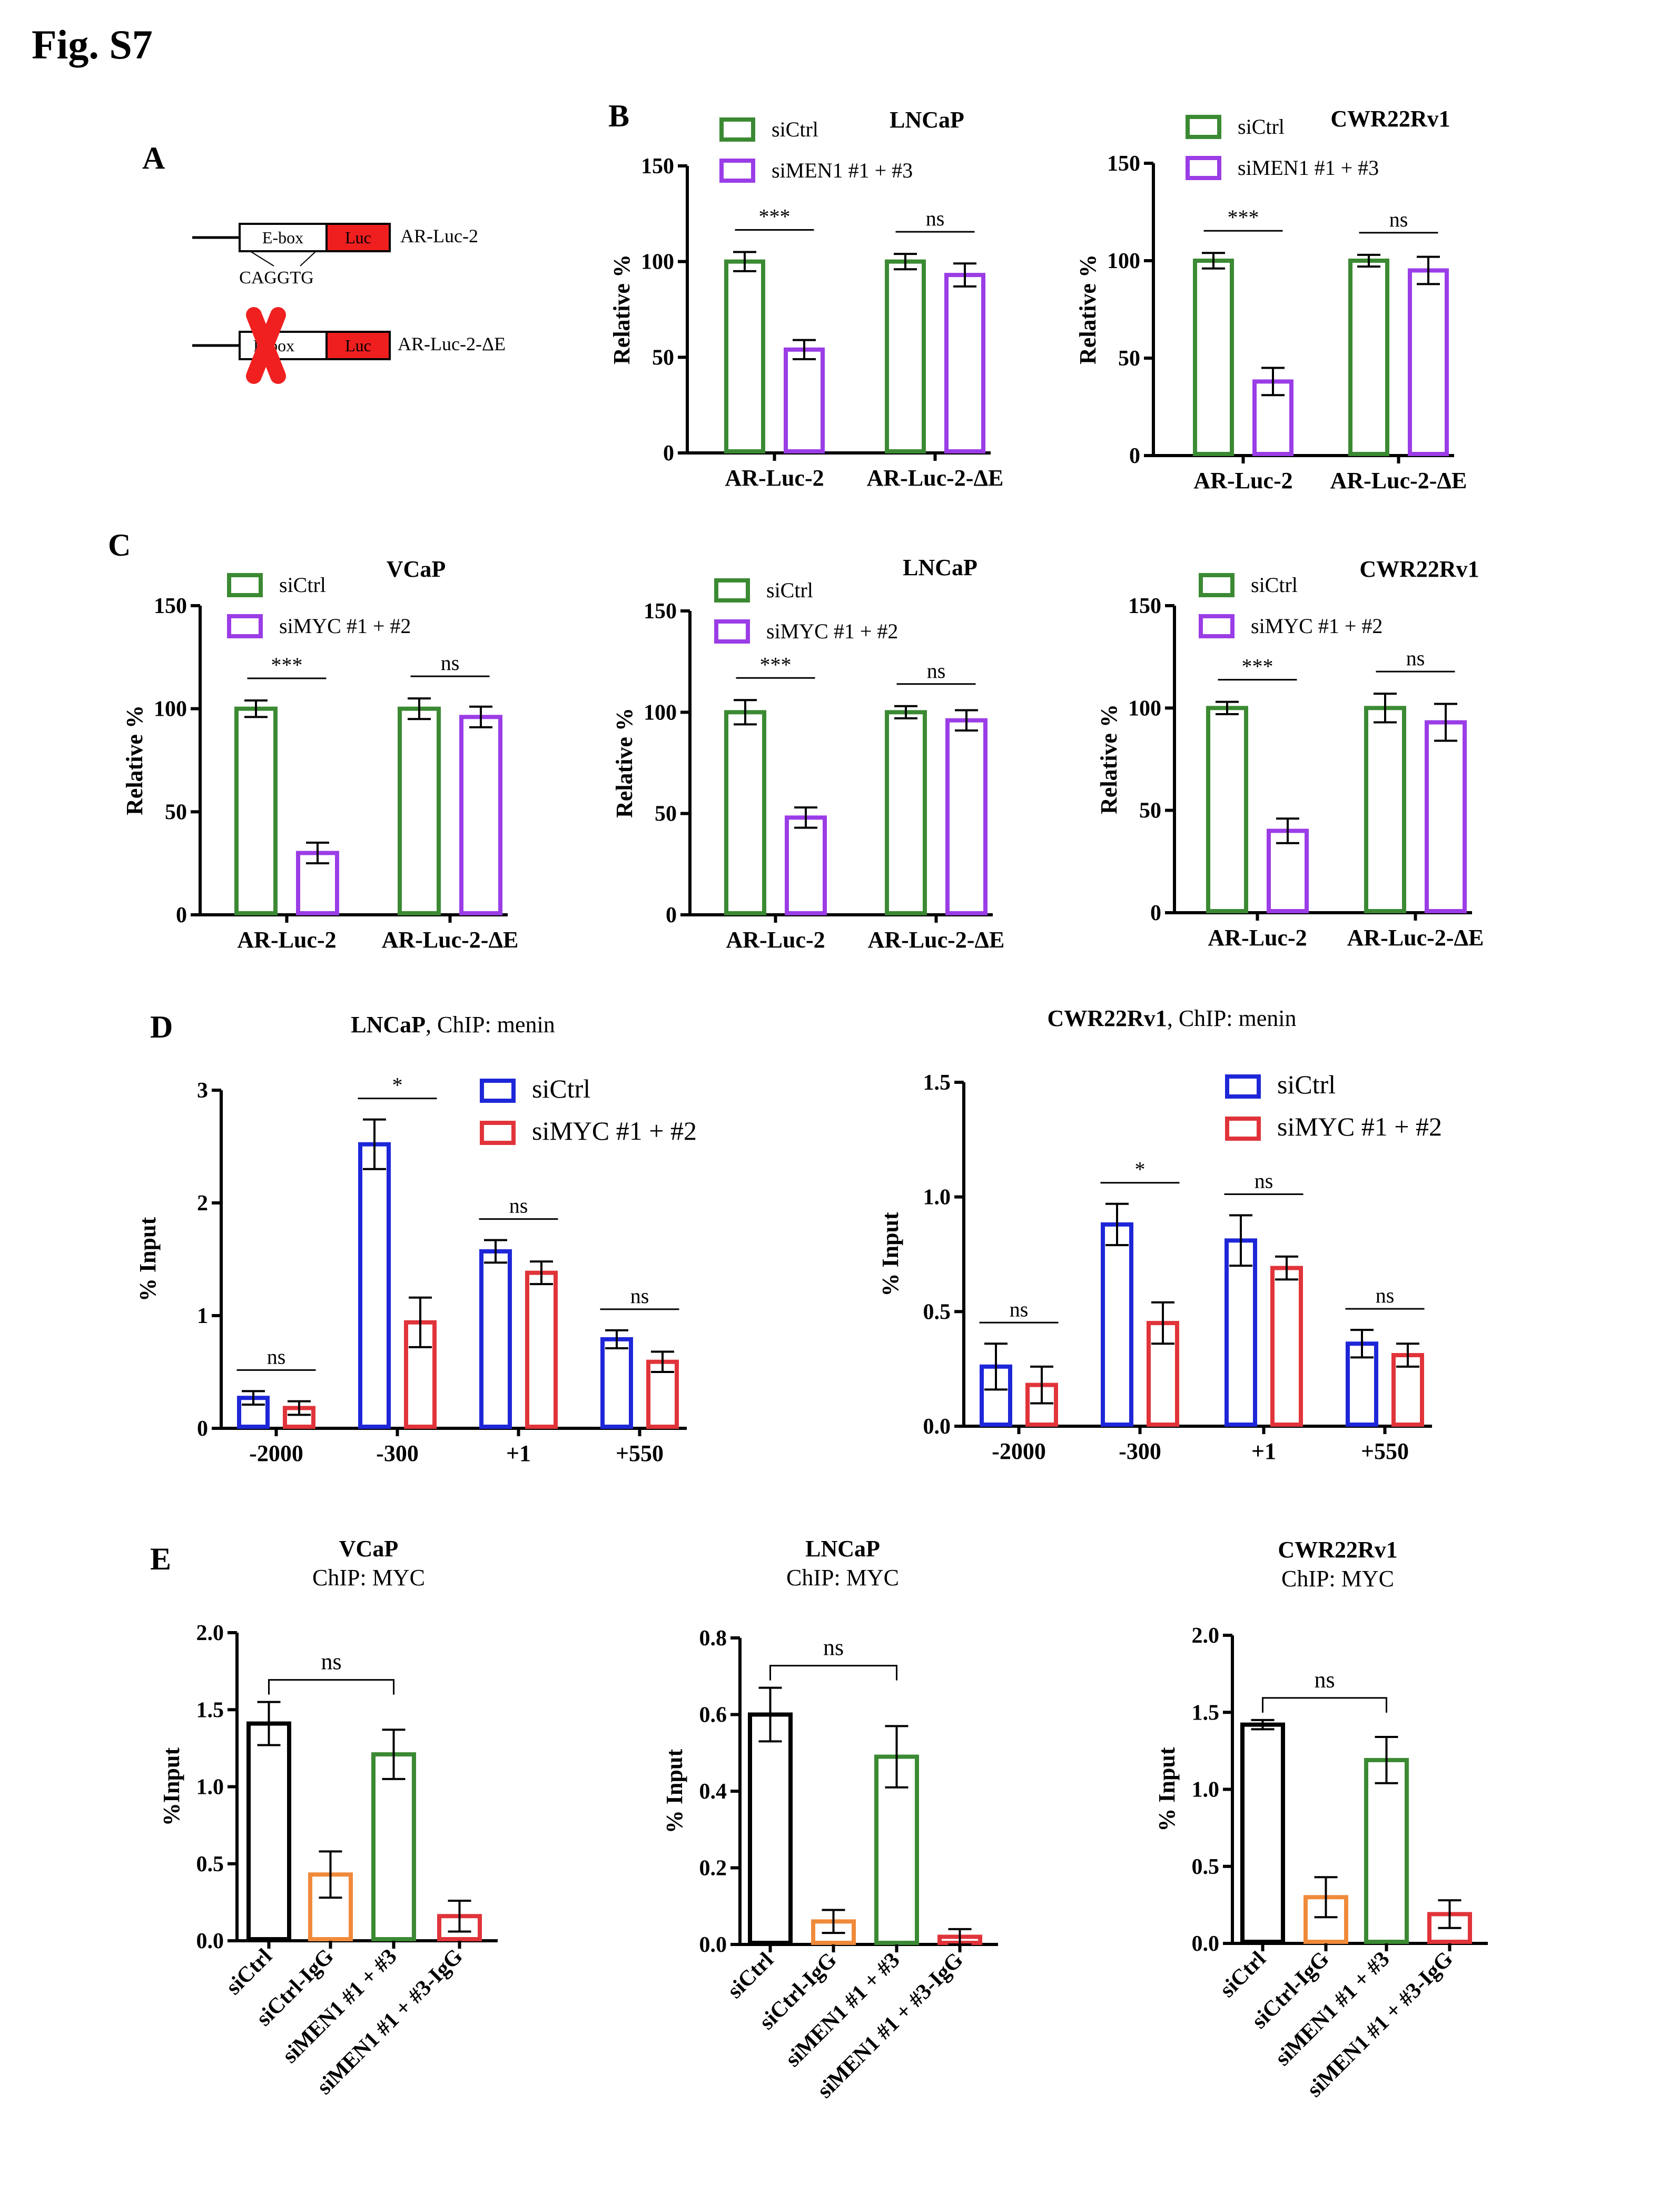 This screenshot has width=1659, height=2212. I want to click on ebox-box, so click(283, 237).